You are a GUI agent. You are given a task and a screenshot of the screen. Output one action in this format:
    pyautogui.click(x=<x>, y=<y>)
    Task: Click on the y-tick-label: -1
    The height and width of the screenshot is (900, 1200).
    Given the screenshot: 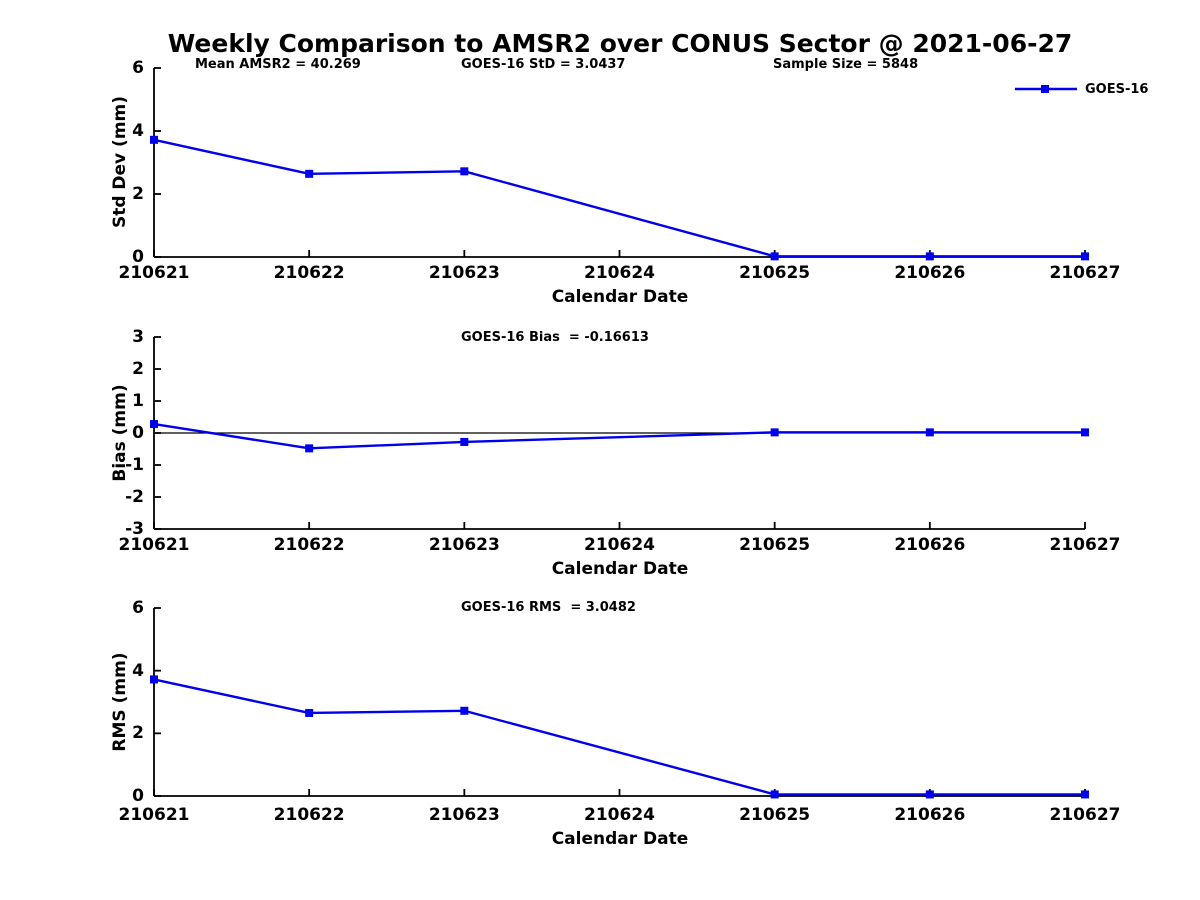 What is the action you would take?
    pyautogui.click(x=134, y=465)
    